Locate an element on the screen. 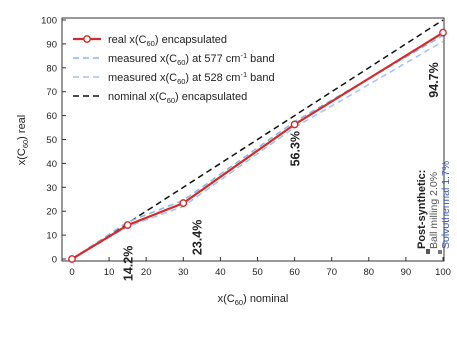 Image resolution: width=457 pixels, height=341 pixels. x-tick-label: 100 is located at coordinates (443, 272).